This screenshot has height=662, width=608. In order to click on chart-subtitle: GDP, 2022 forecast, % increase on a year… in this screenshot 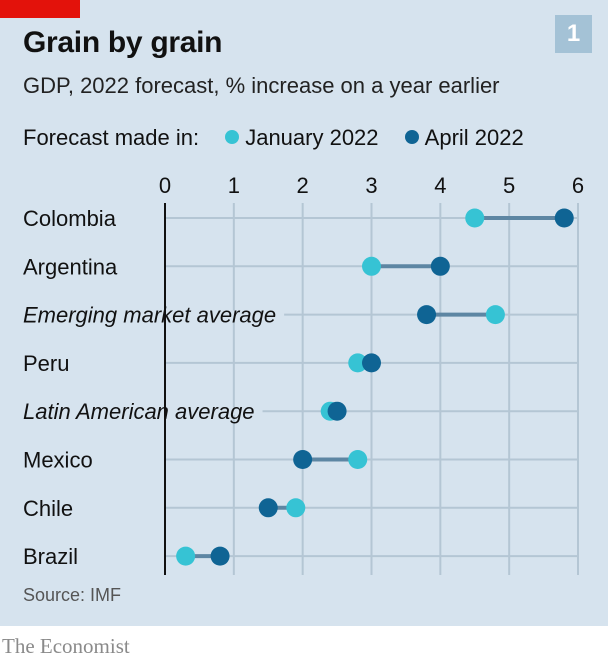, I will do `click(261, 85)`.